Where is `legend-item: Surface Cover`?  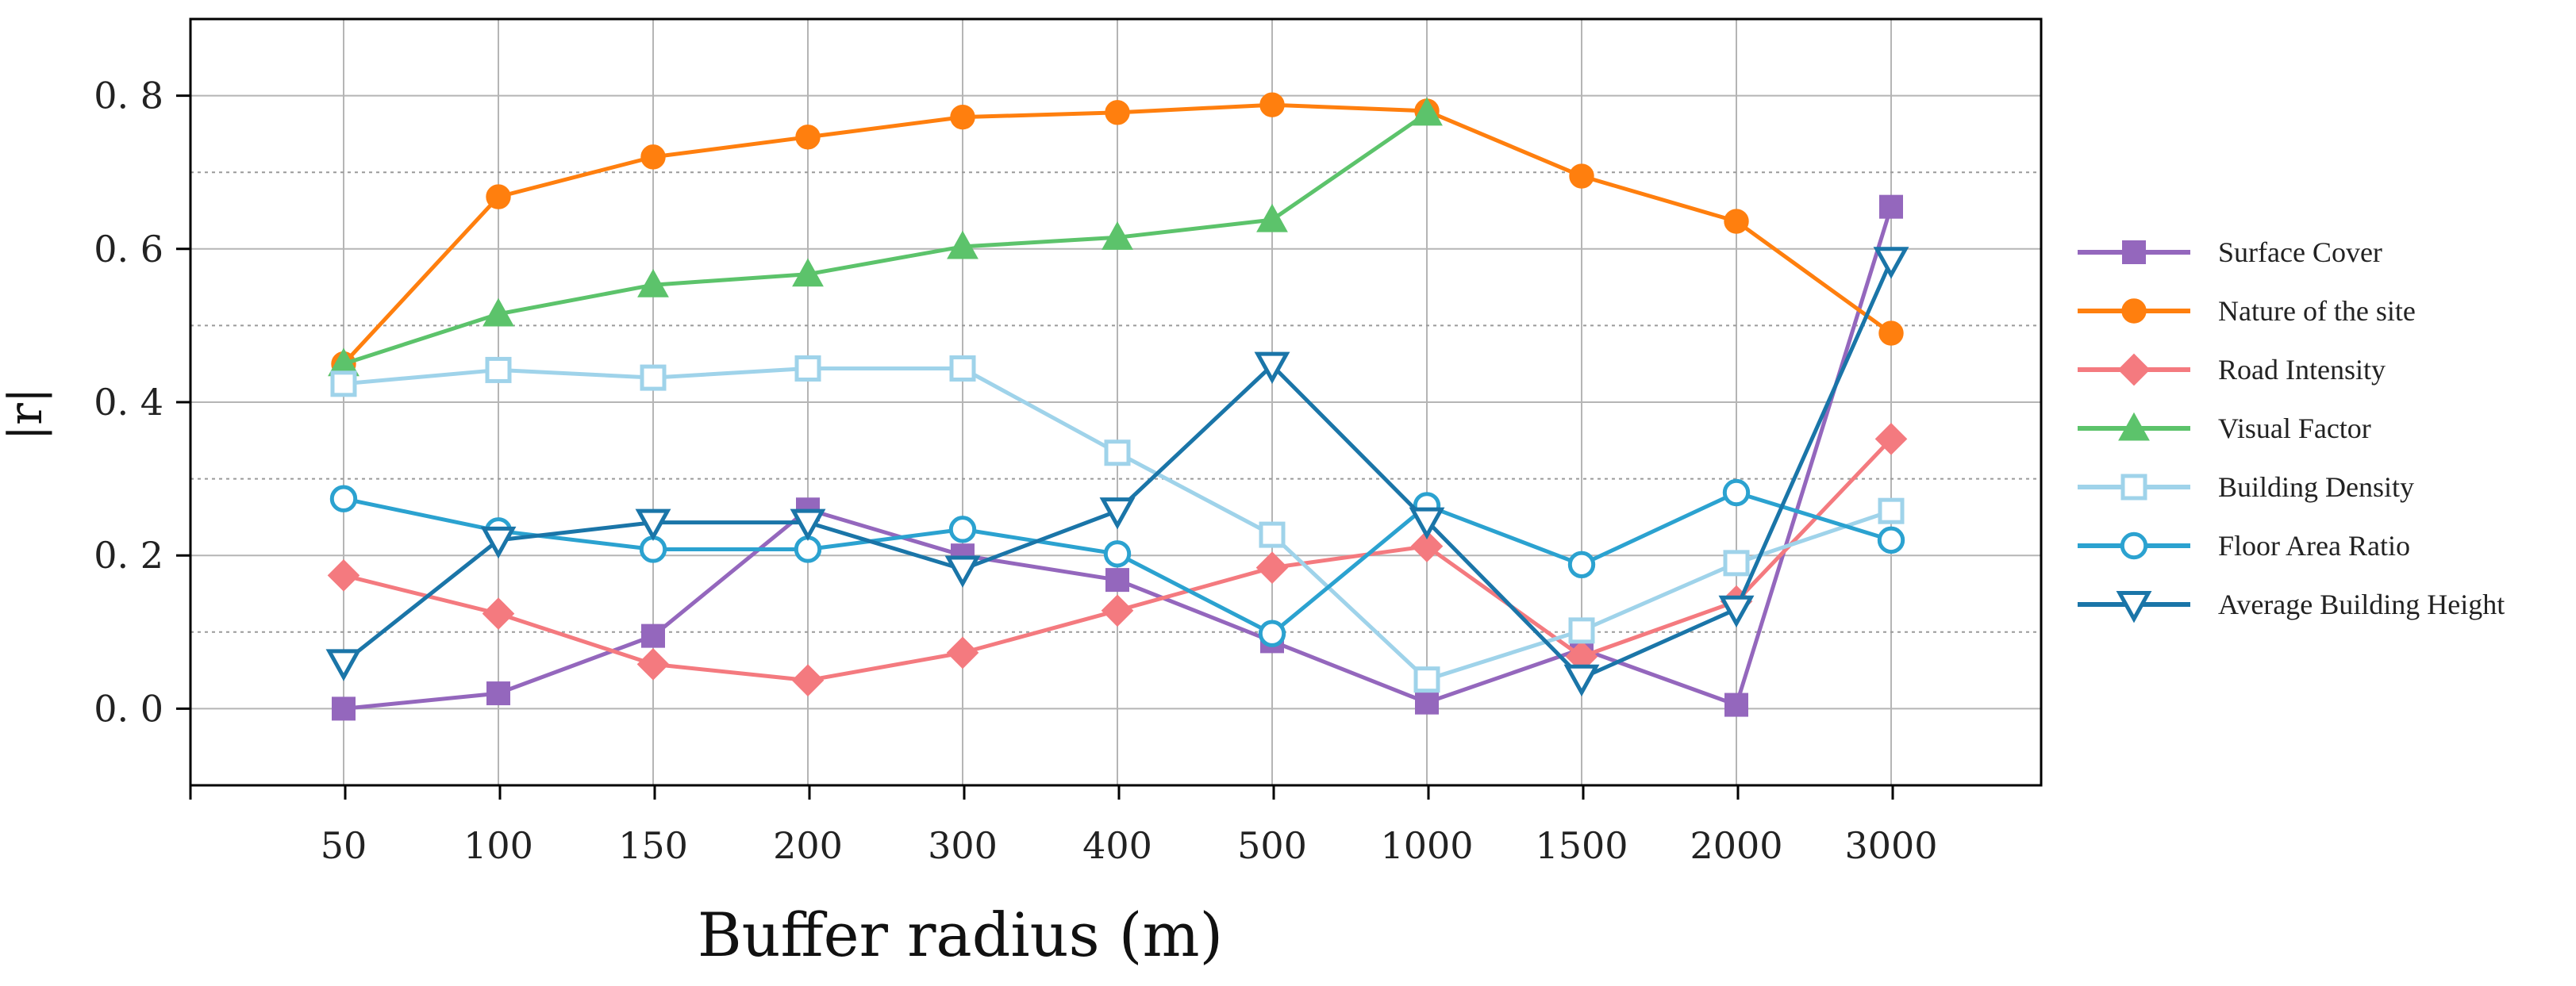 legend-item: Surface Cover is located at coordinates (2230, 252).